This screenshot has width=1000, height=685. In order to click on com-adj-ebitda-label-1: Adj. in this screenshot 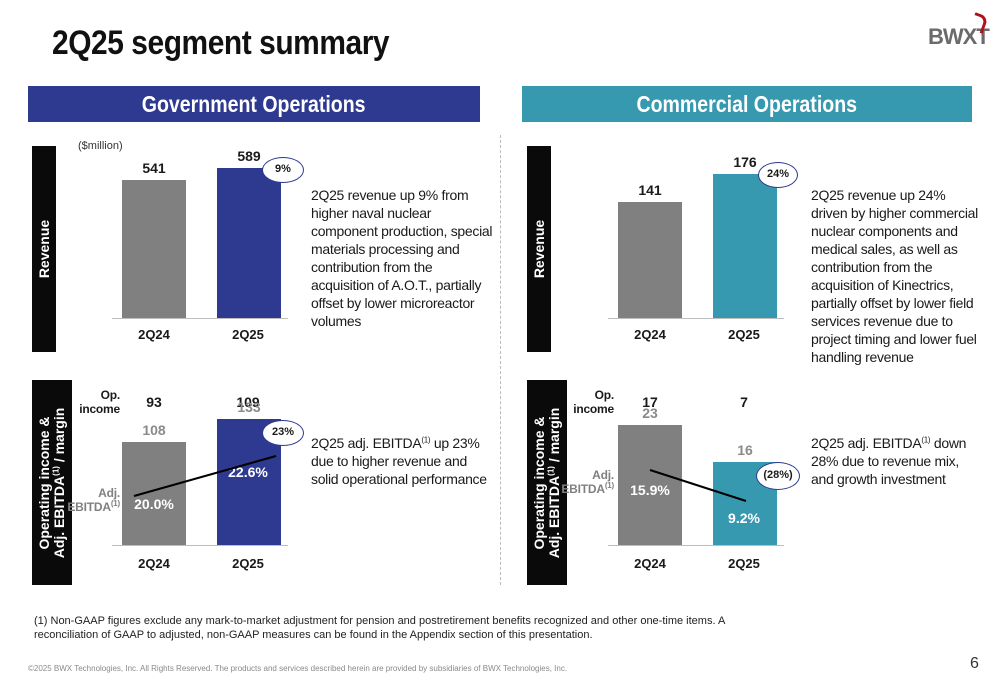, I will do `click(603, 475)`.